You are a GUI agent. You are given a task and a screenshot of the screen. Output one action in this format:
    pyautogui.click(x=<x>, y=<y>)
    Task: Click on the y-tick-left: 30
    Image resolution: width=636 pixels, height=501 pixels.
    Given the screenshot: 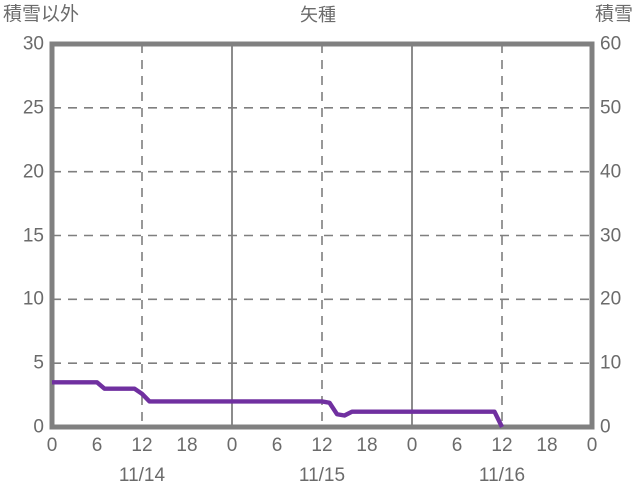 What is the action you would take?
    pyautogui.click(x=33, y=44)
    